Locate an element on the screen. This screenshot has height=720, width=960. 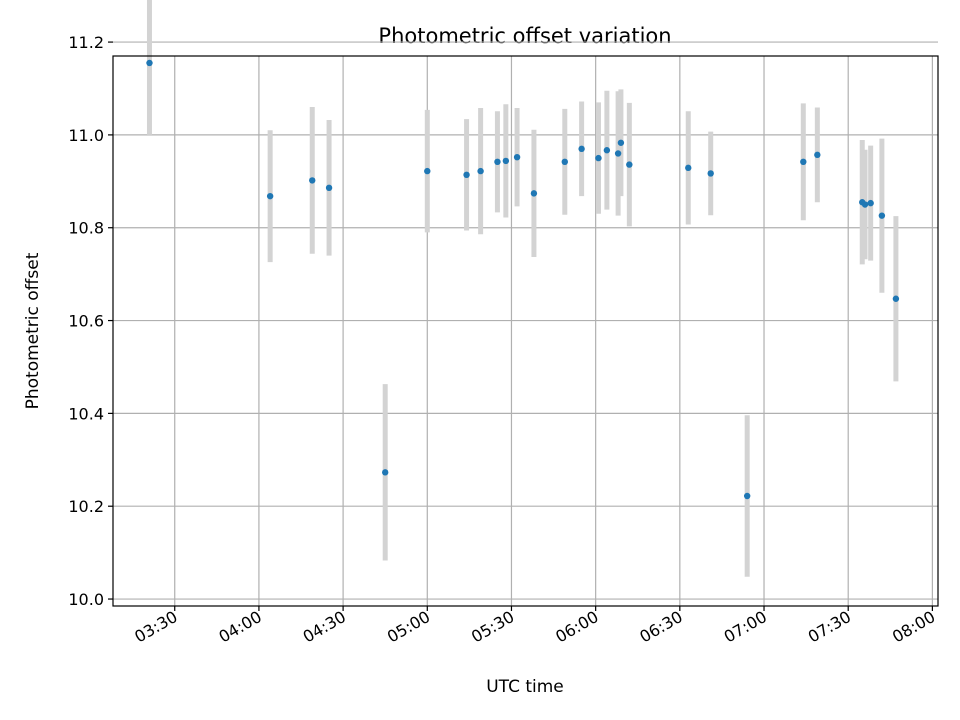
y-tick-label: 10.4 is located at coordinates (86, 413).